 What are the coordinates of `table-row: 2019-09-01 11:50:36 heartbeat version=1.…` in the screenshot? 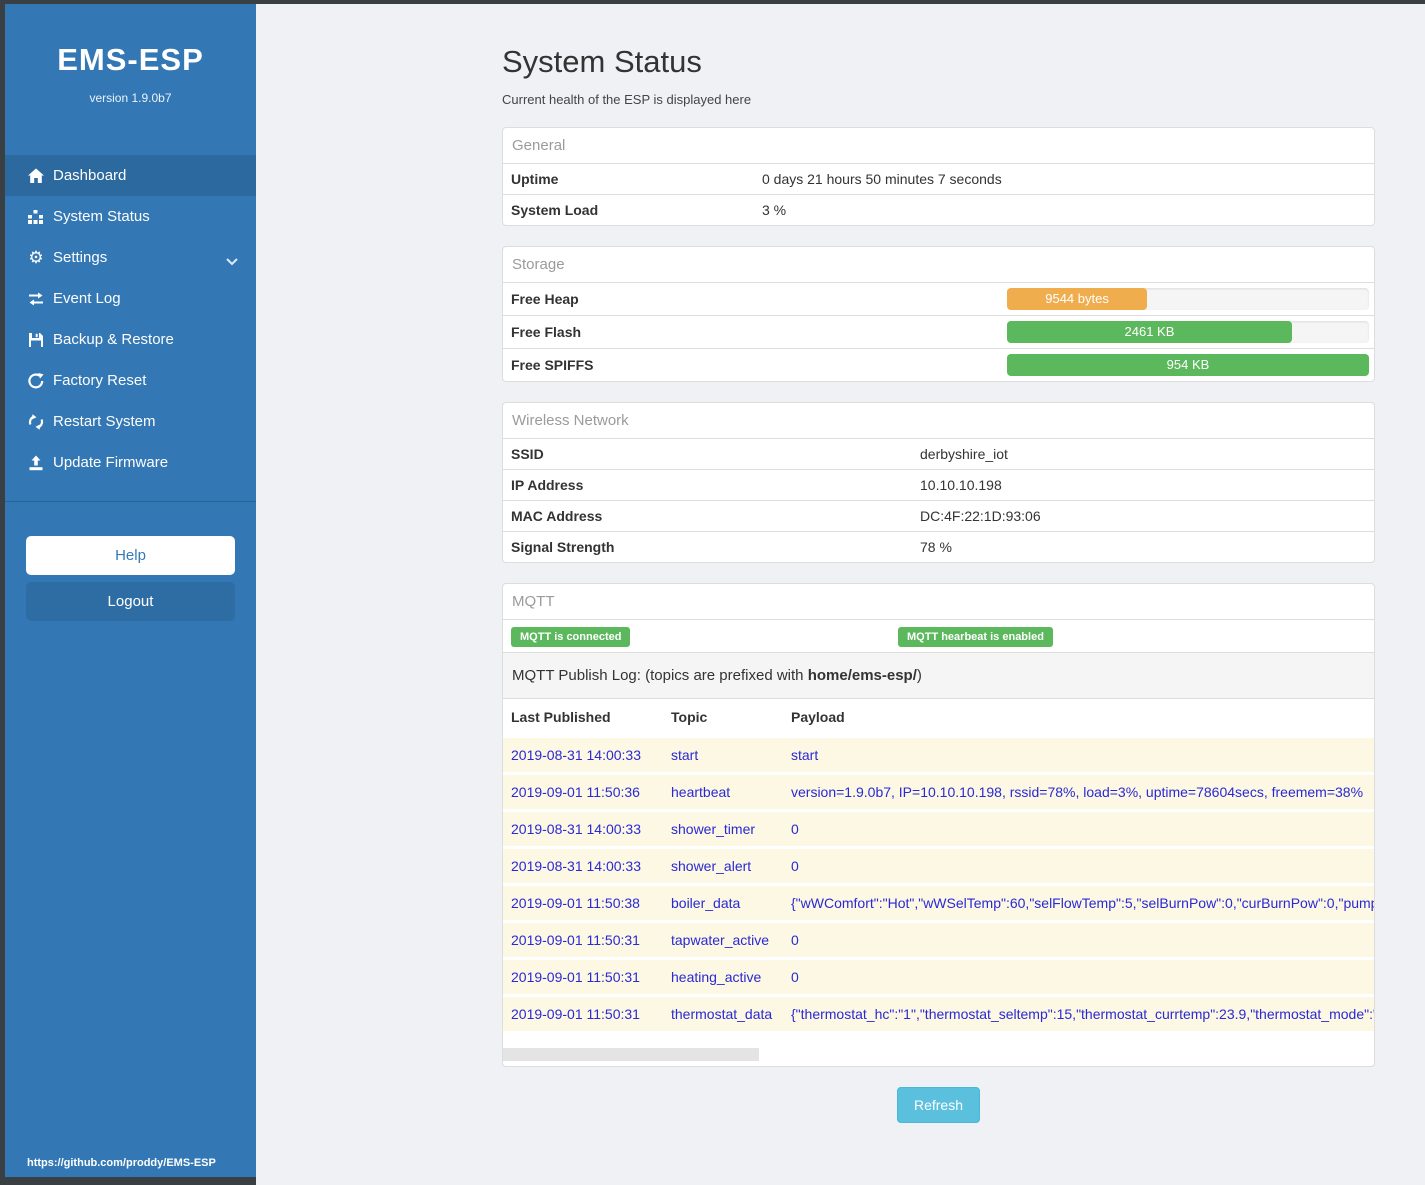 It's located at (938, 791).